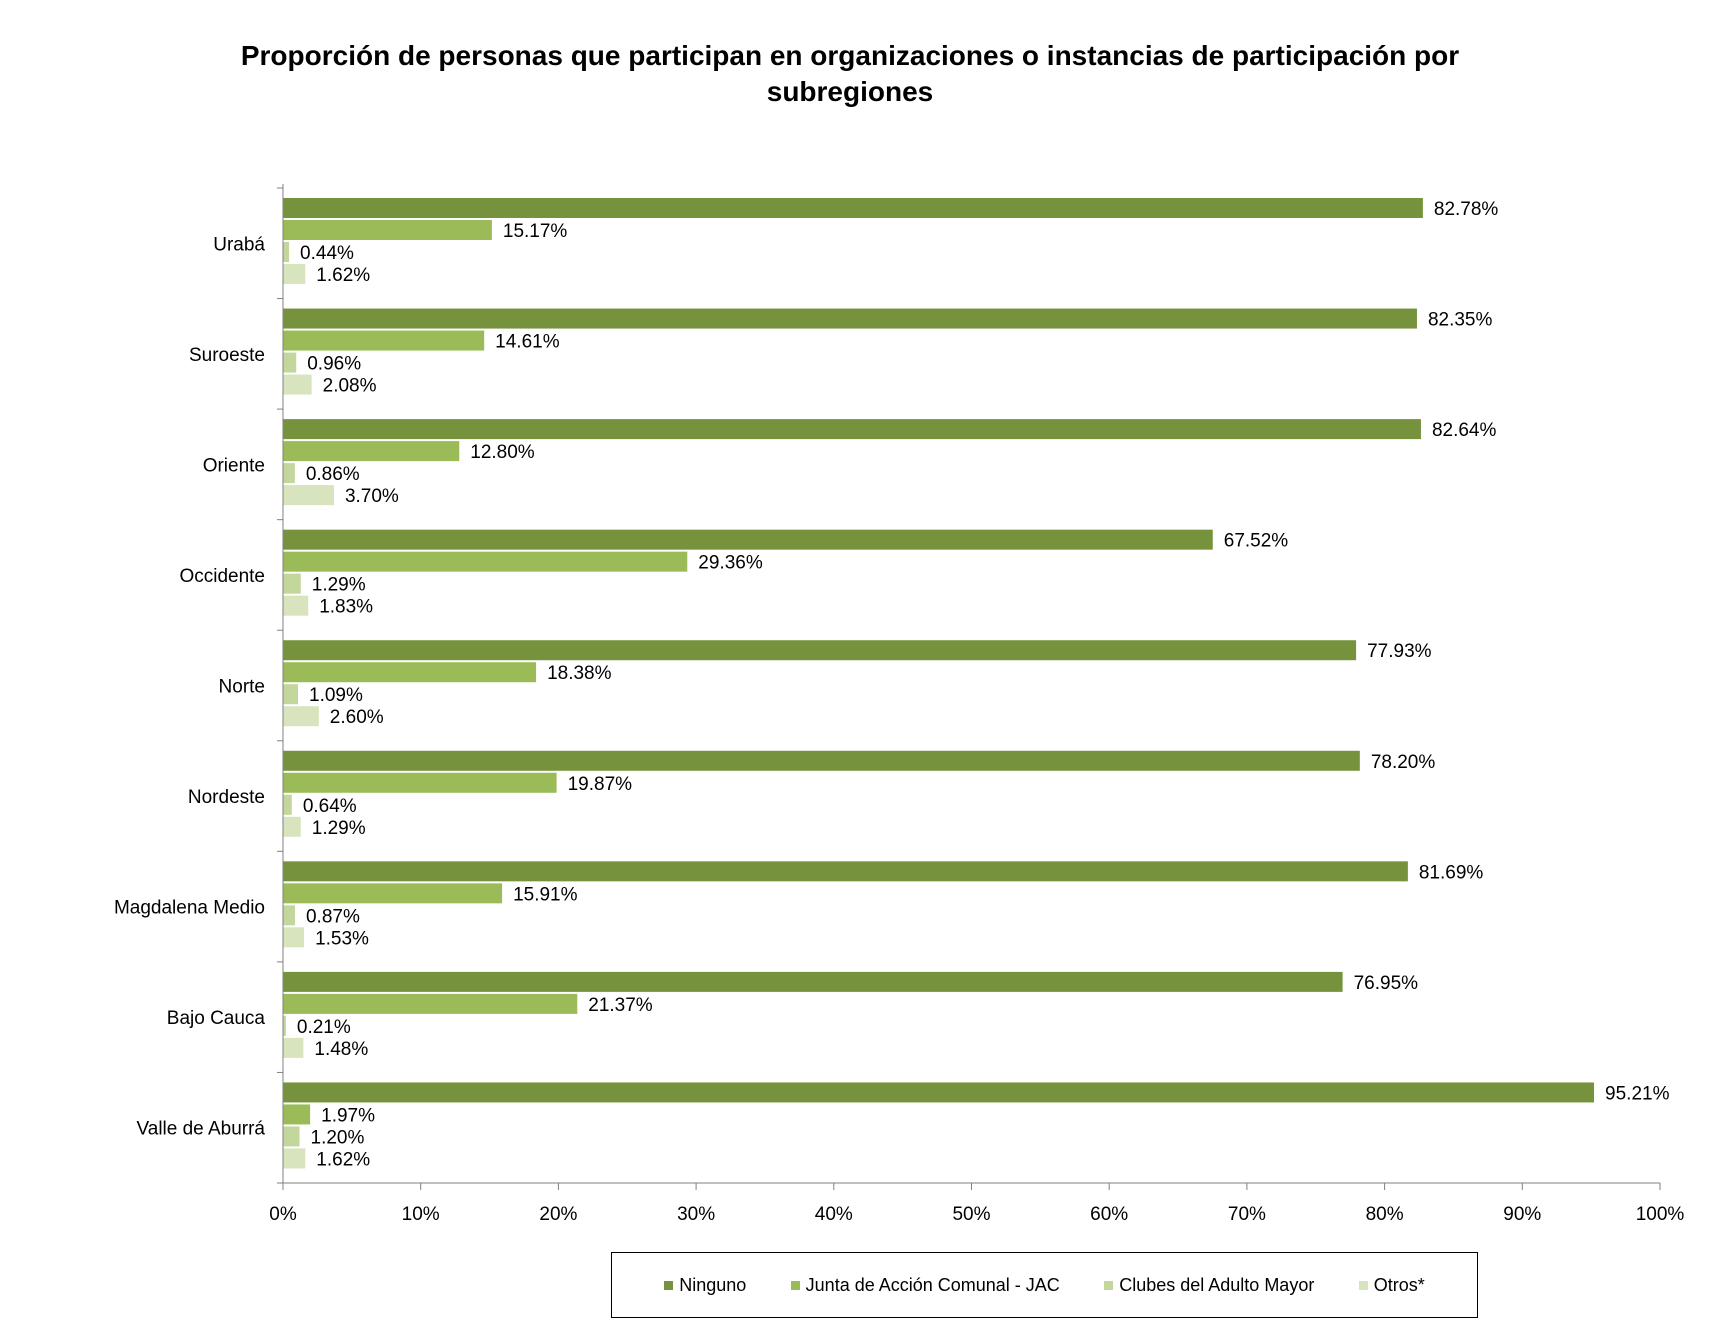 The image size is (1731, 1325). What do you see at coordinates (971, 1214) in the screenshot?
I see `x-tick-label-5: 50%` at bounding box center [971, 1214].